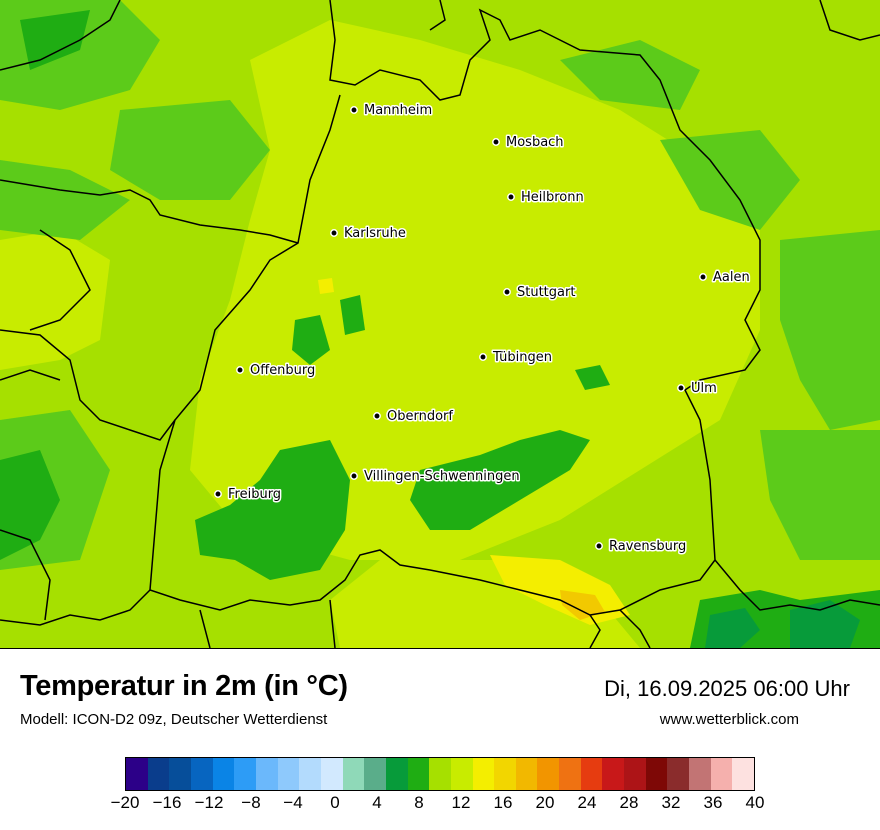 Image resolution: width=880 pixels, height=830 pixels. I want to click on city-dot-mannheim, so click(354, 110).